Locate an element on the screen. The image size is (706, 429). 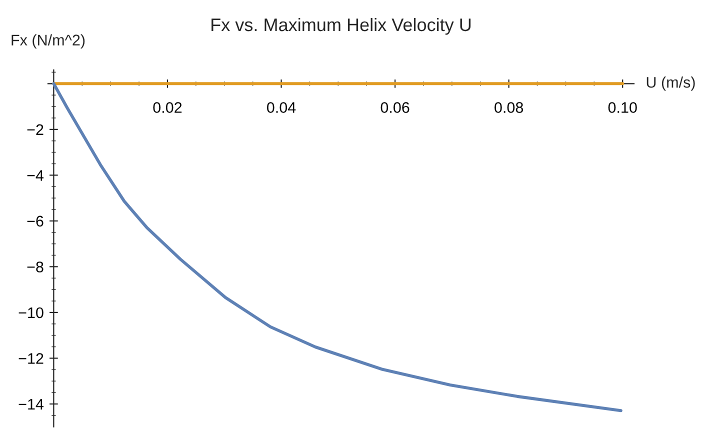
x-tick-label: 0.02 is located at coordinates (167, 107).